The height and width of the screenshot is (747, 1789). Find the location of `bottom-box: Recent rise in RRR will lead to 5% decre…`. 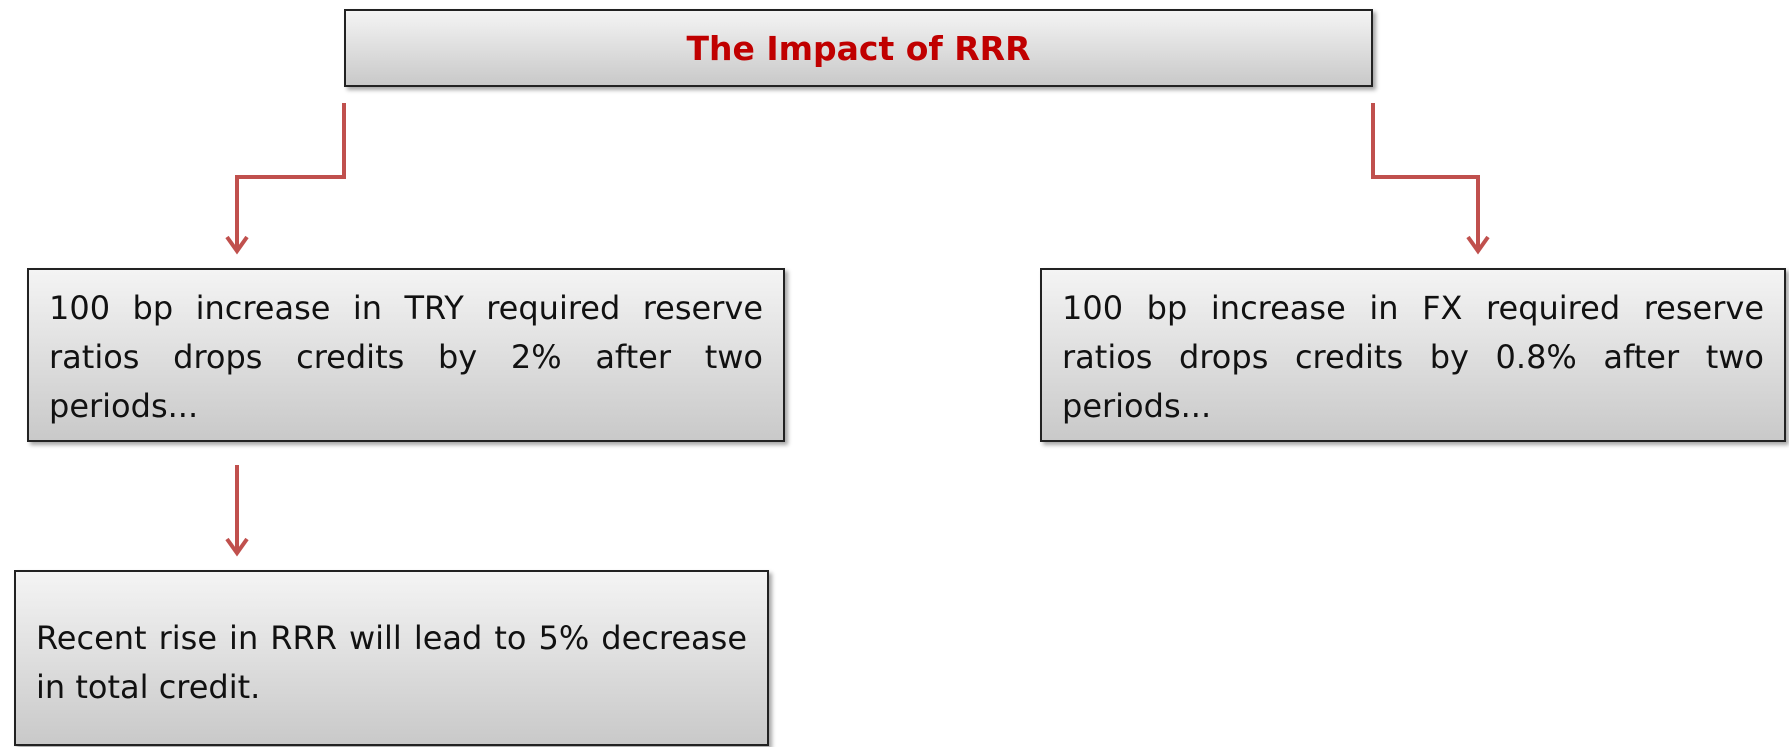

bottom-box: Recent rise in RRR will lead to 5% decre… is located at coordinates (391, 658).